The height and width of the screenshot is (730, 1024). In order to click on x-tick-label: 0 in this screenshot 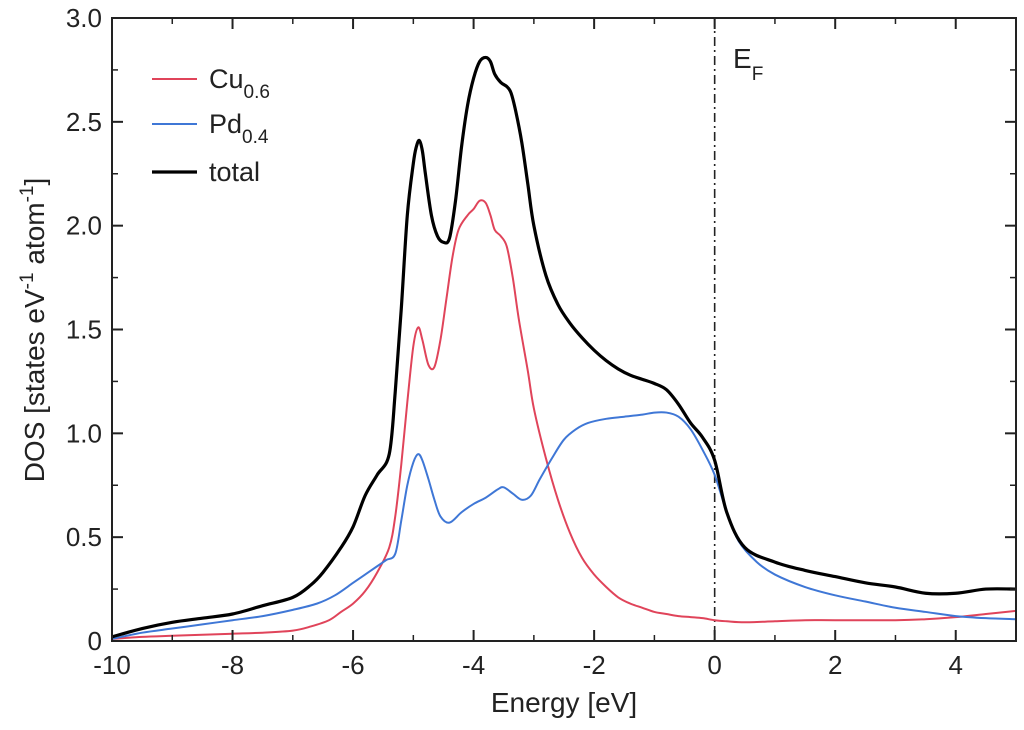, I will do `click(714, 665)`.